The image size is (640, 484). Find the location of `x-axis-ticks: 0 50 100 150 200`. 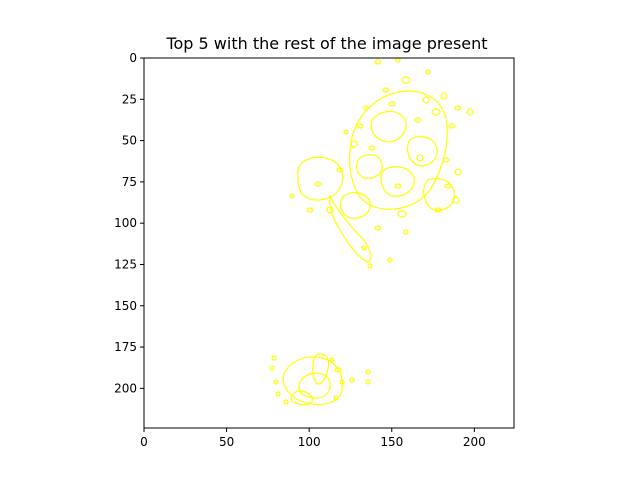

x-axis-ticks: 0 50 100 150 200 is located at coordinates (313, 438).